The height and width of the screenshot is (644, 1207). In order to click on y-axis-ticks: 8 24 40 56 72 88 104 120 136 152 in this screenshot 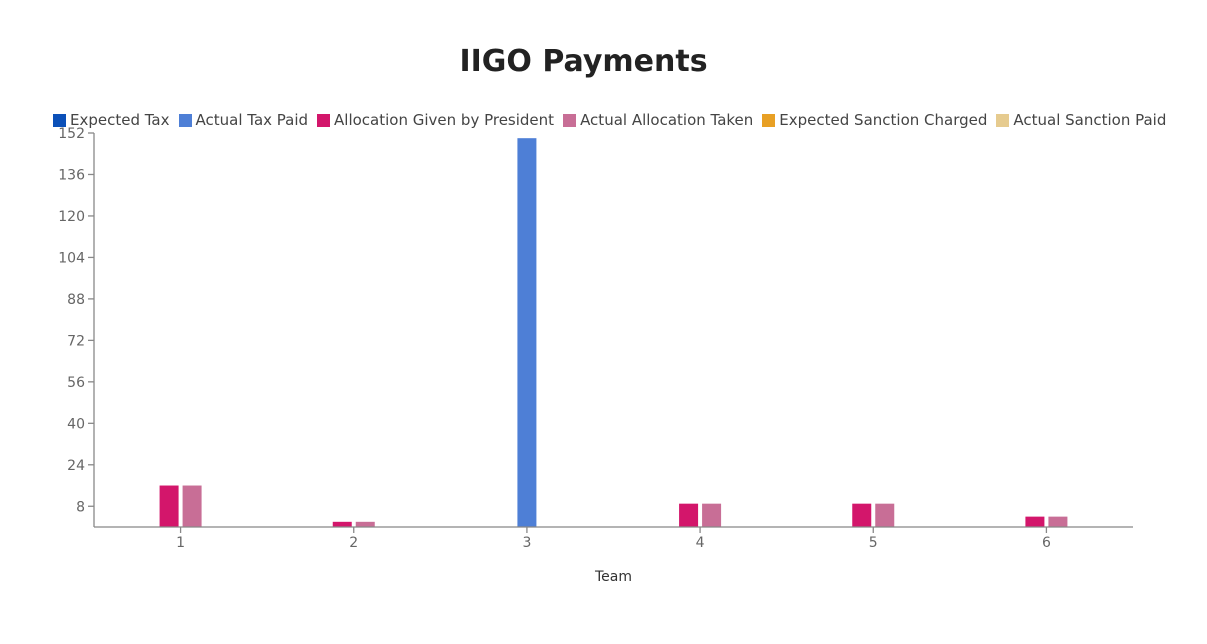, I will do `click(76, 320)`.